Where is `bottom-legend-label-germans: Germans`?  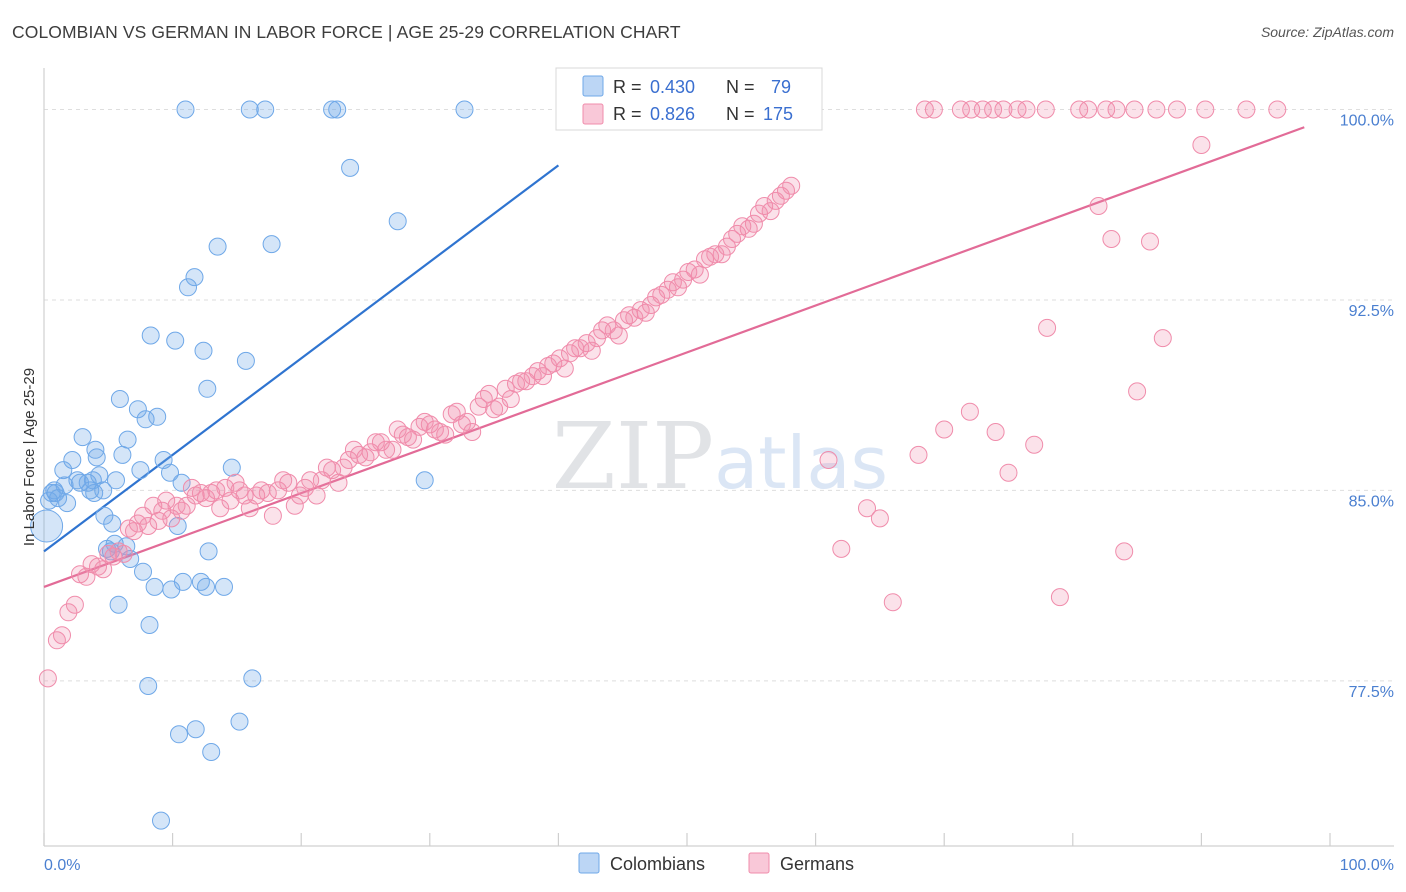 bottom-legend-label-germans: Germans is located at coordinates (817, 864).